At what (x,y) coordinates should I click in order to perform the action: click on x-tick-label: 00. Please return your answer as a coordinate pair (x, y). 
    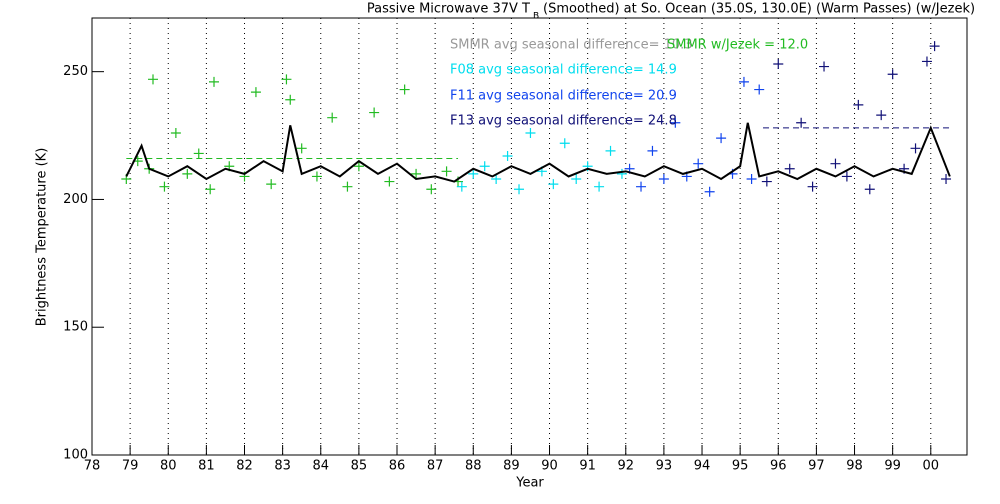
    Looking at the image, I should click on (931, 466).